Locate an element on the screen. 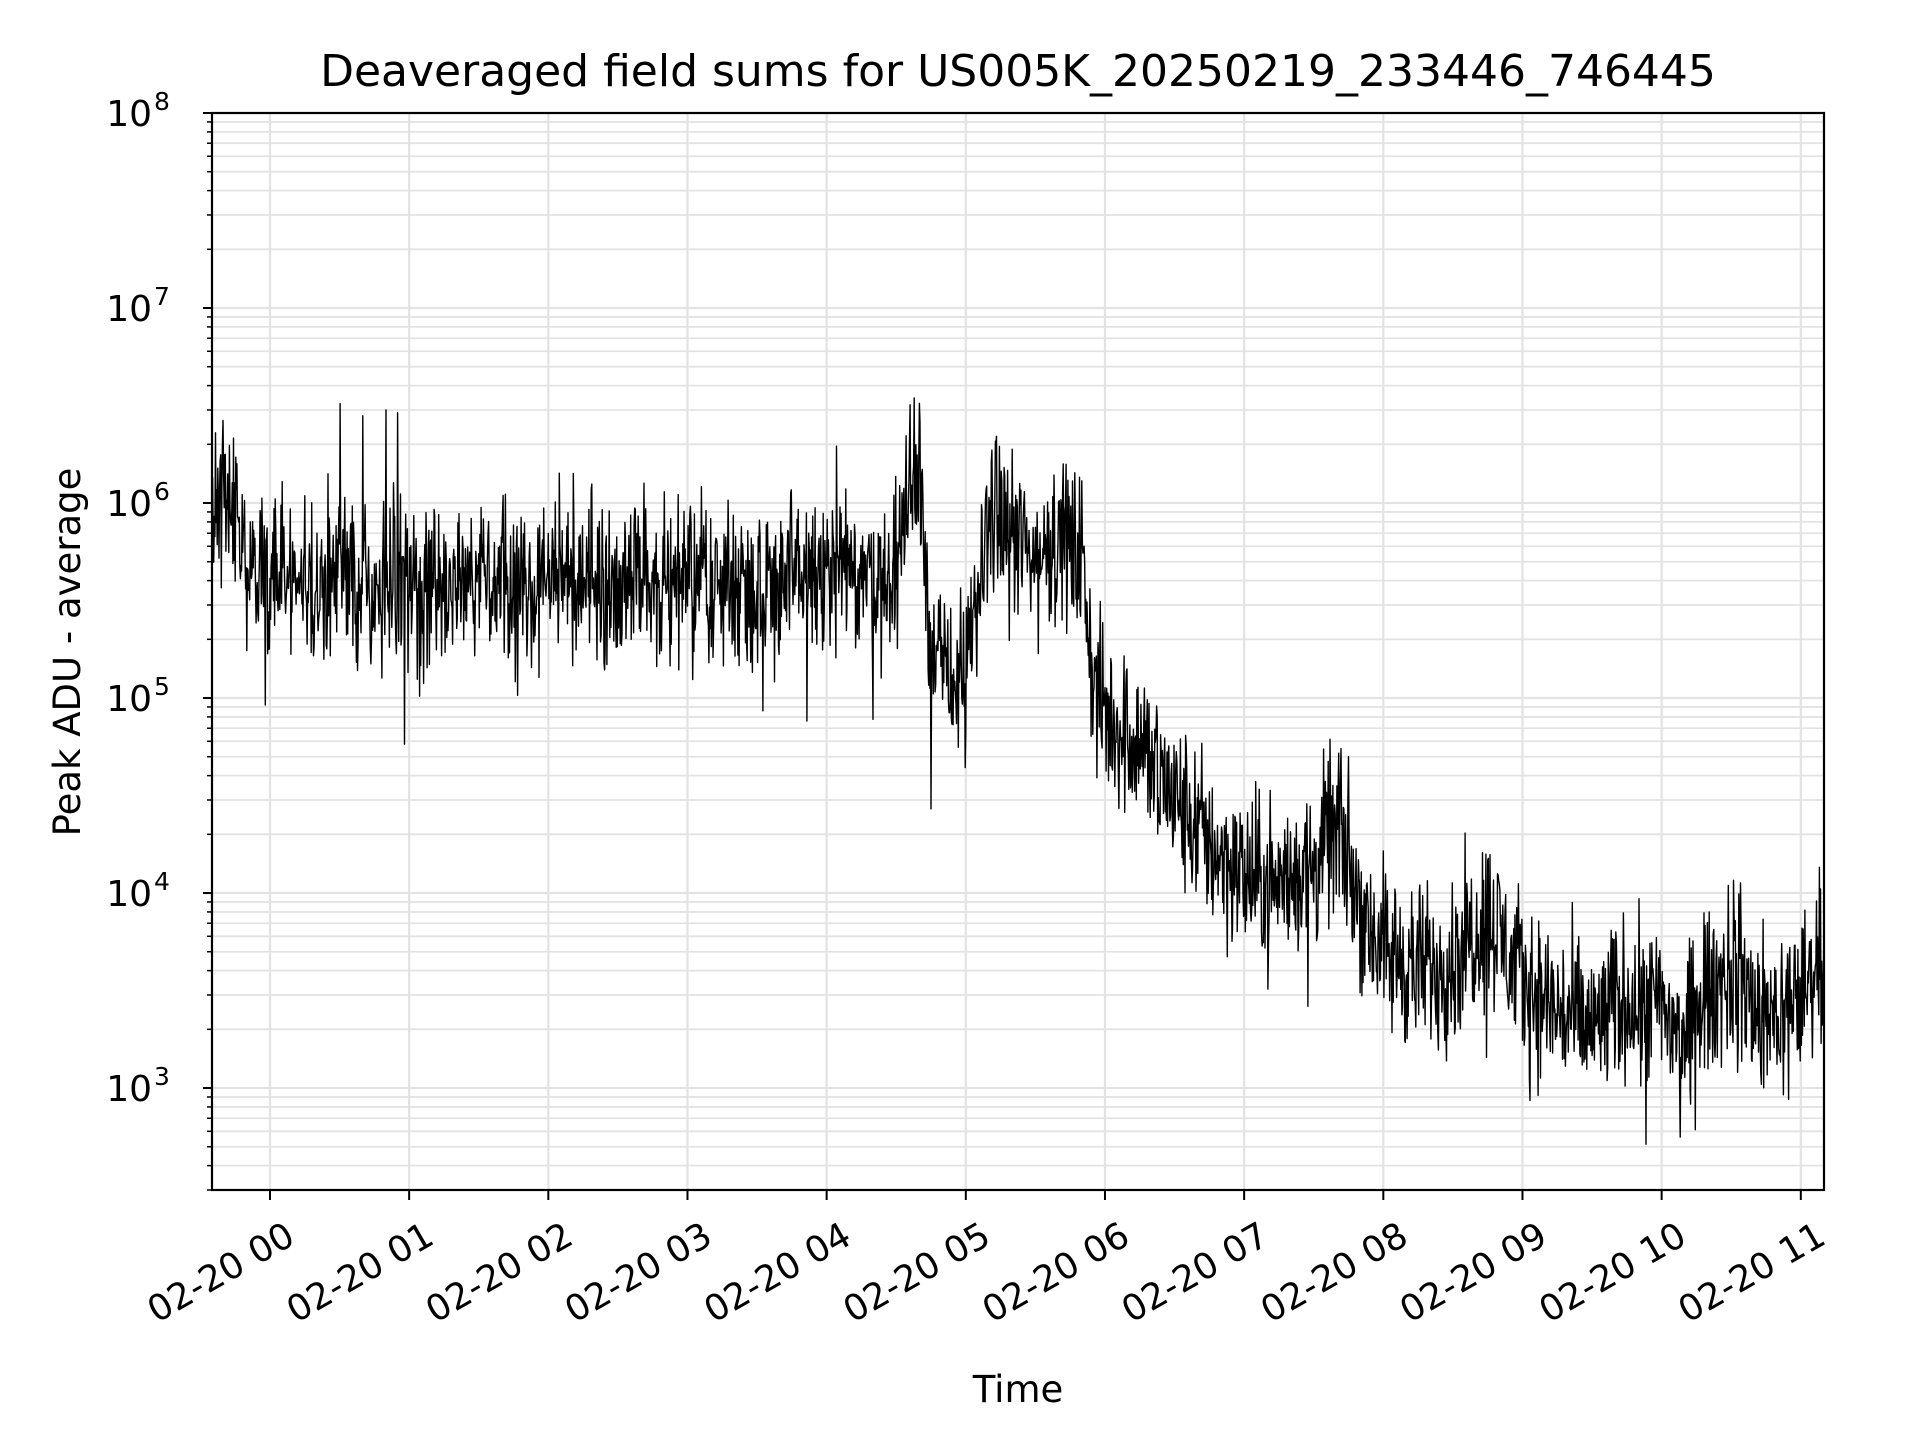 The height and width of the screenshot is (1445, 1920). y-axis-label: Peak ADU - average is located at coordinates (67, 652).